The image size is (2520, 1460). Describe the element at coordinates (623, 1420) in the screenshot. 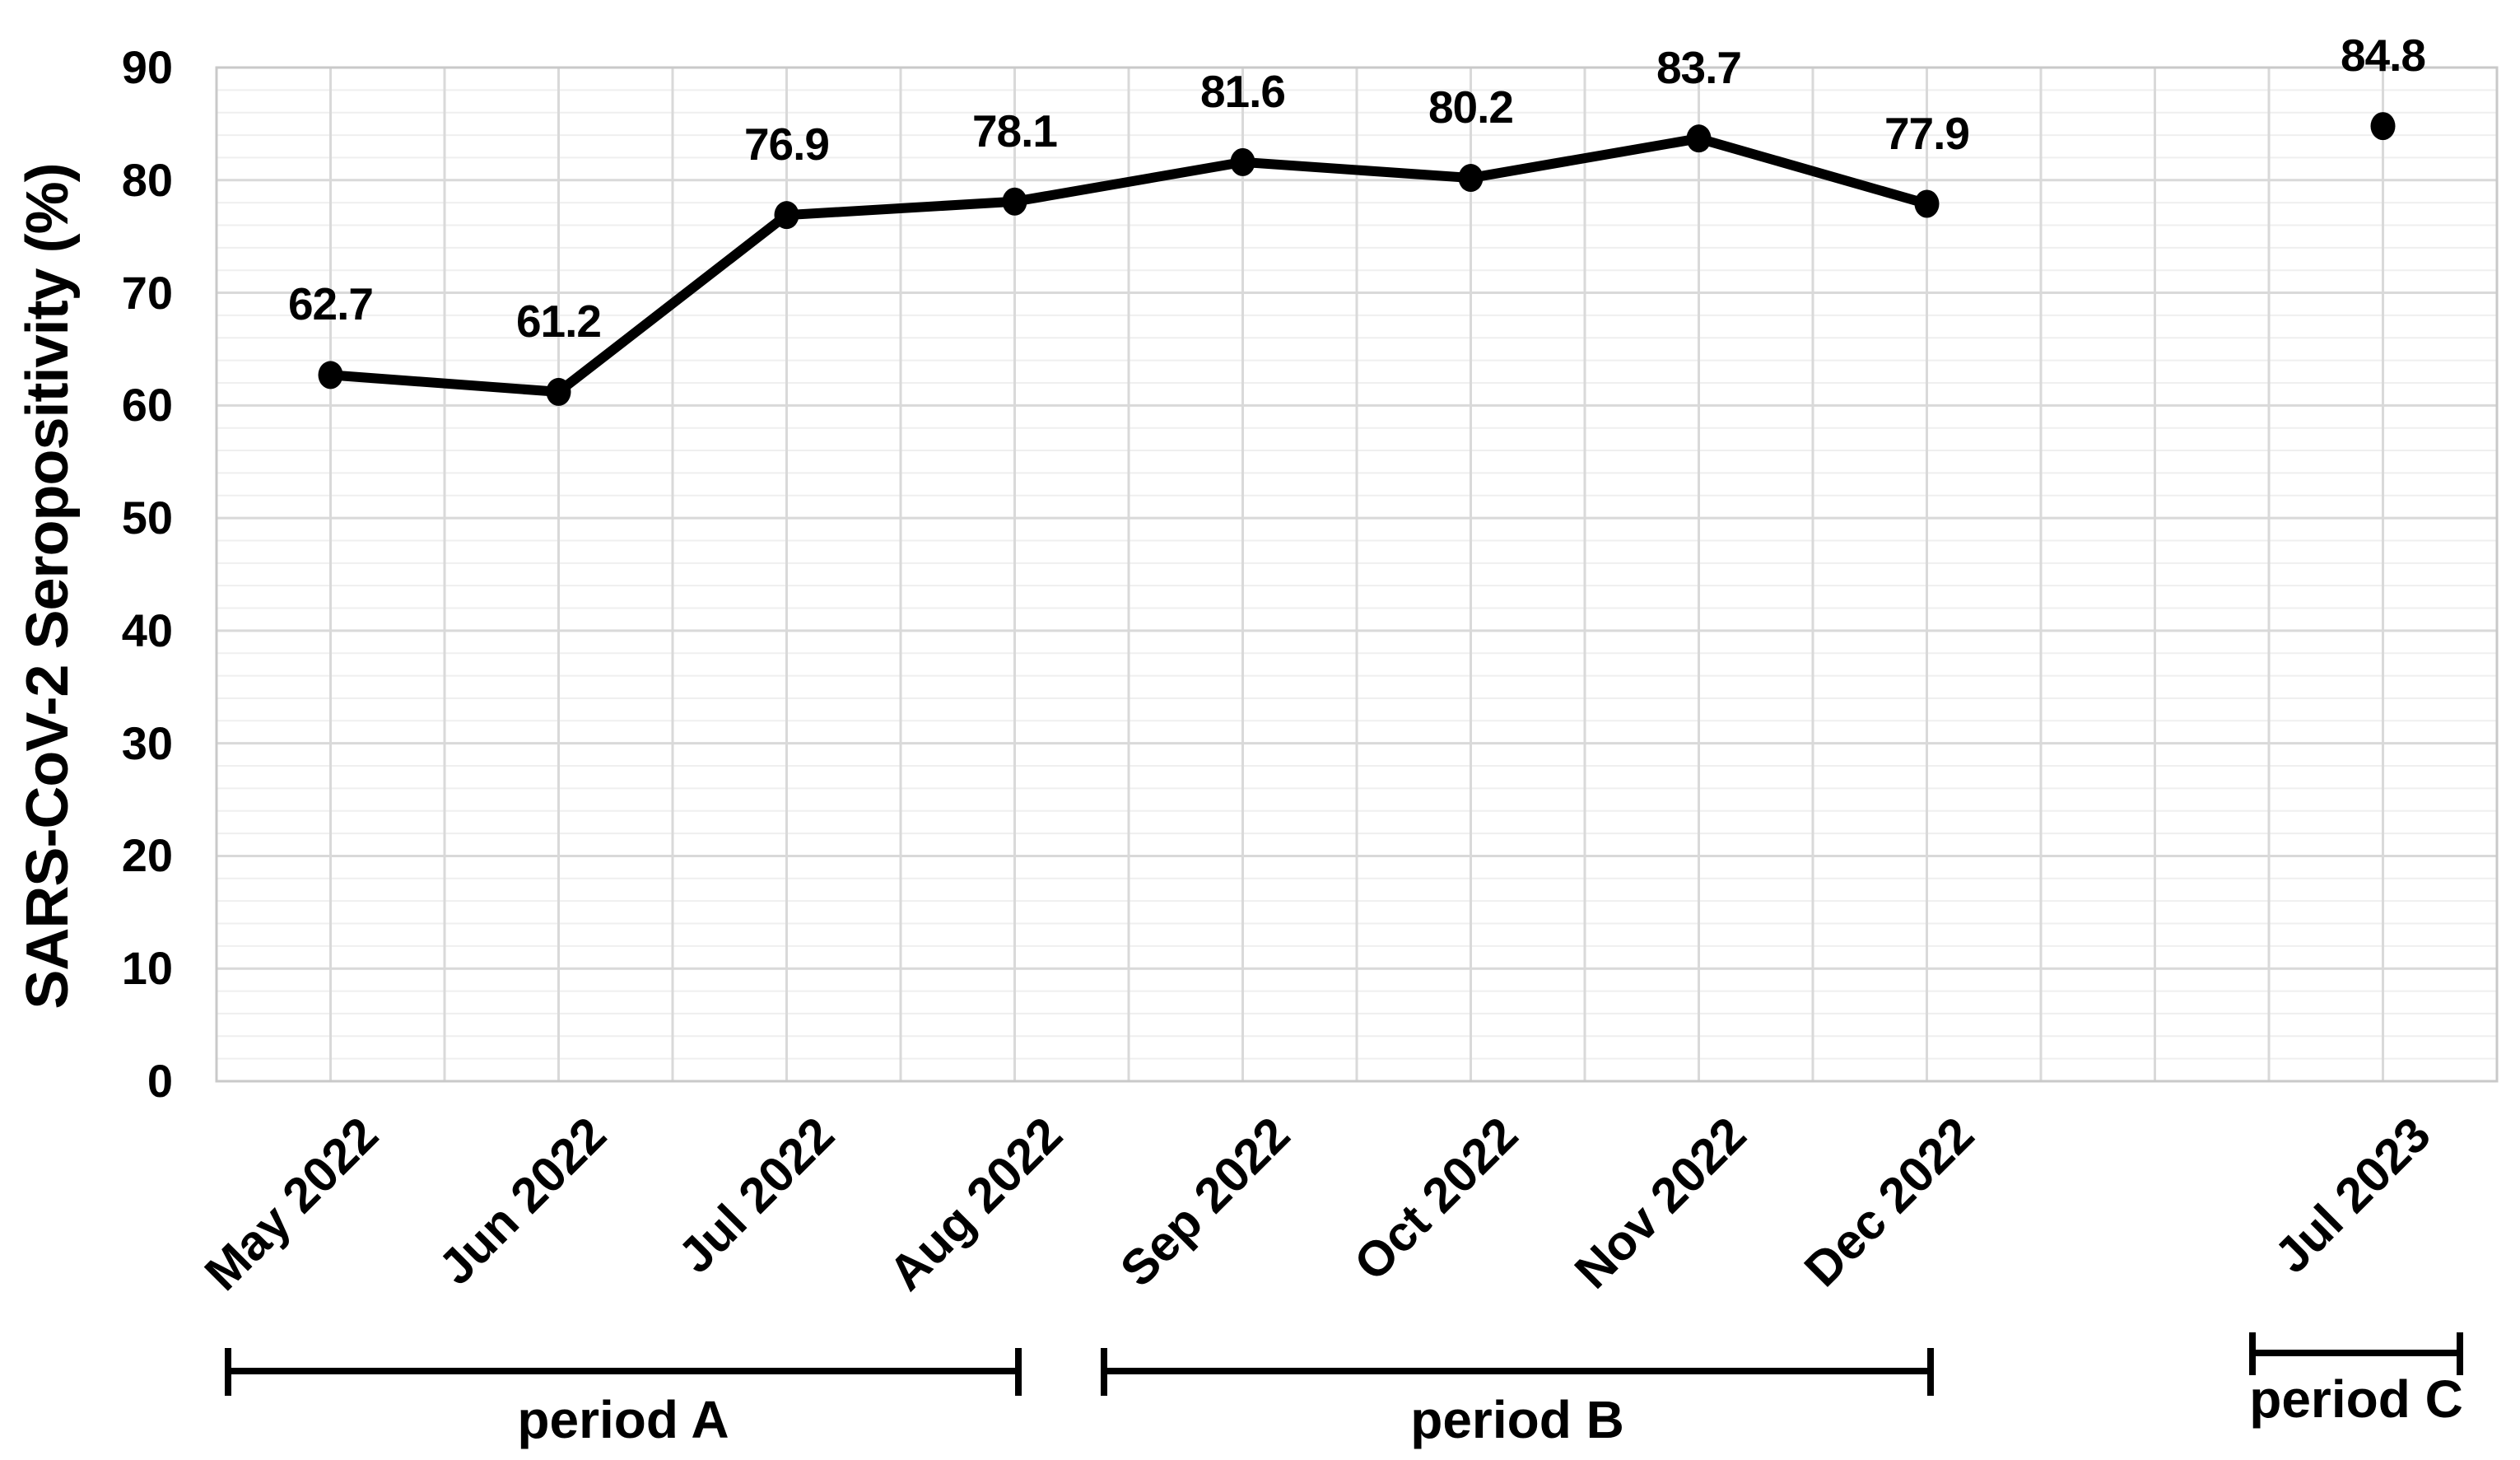

I see `period-label: period A` at that location.